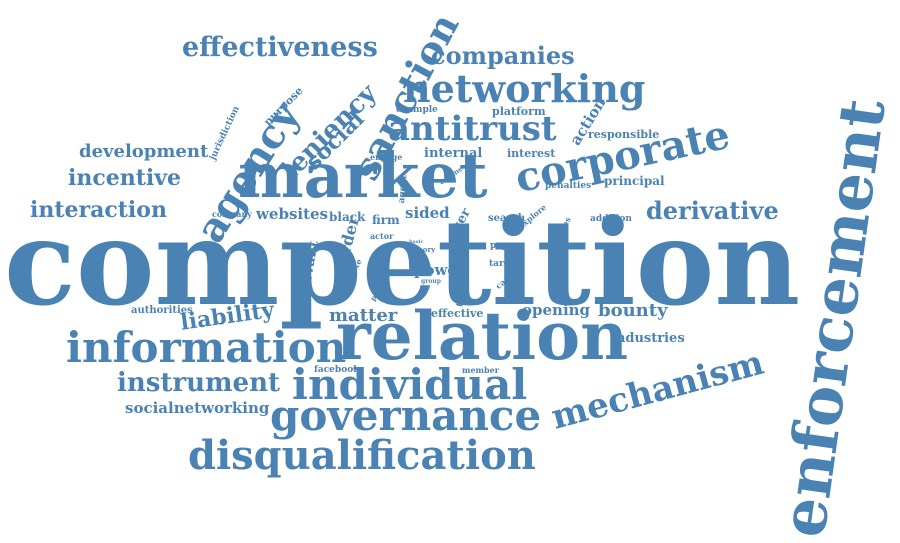  I want to click on word: governance, so click(406, 415).